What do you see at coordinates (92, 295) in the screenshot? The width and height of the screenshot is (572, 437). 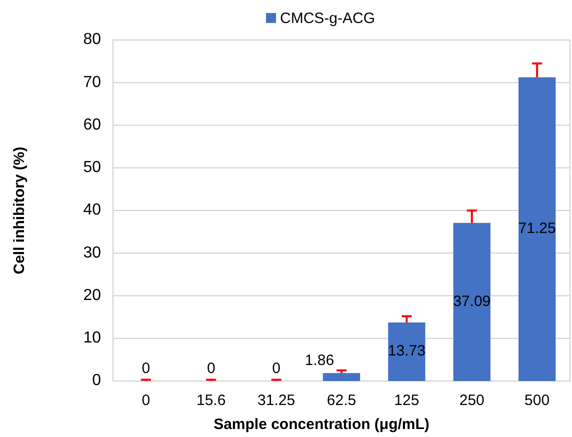 I see `y-tick-label: 20` at bounding box center [92, 295].